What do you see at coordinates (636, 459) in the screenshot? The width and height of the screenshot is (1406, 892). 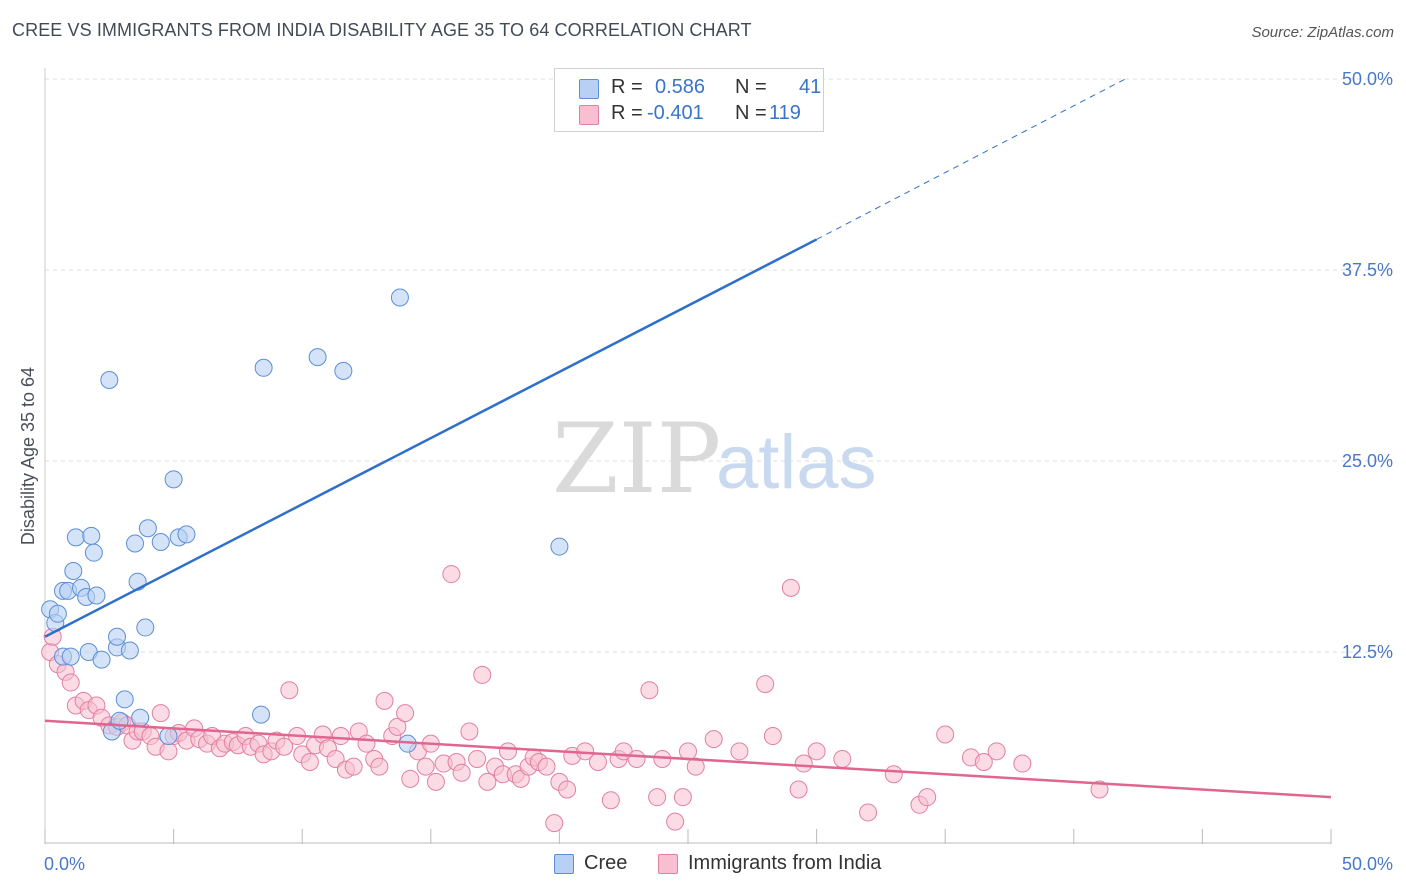 I see `watermark-zip: ZIP` at bounding box center [636, 459].